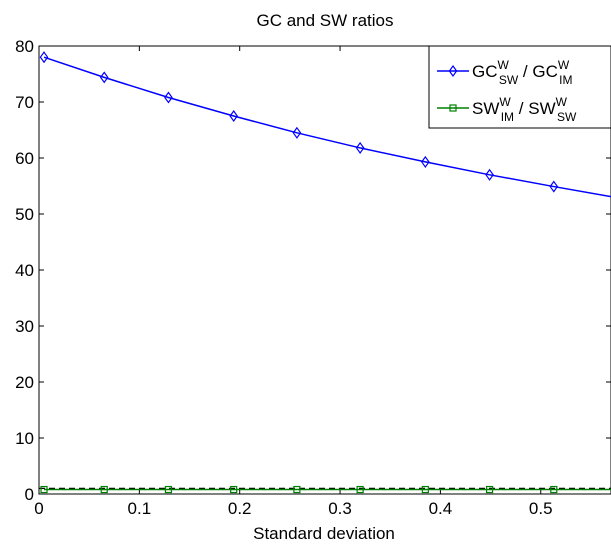  What do you see at coordinates (324, 533) in the screenshot?
I see `x-axis-label: Standard deviation` at bounding box center [324, 533].